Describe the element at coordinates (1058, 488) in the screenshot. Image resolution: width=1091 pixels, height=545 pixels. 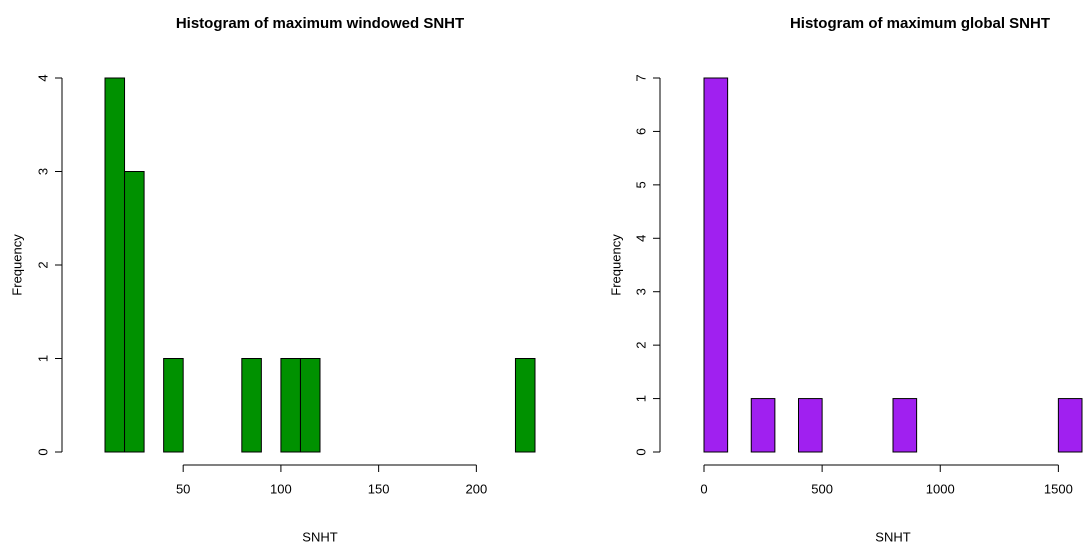
I see `x-tick-label: 1500` at that location.